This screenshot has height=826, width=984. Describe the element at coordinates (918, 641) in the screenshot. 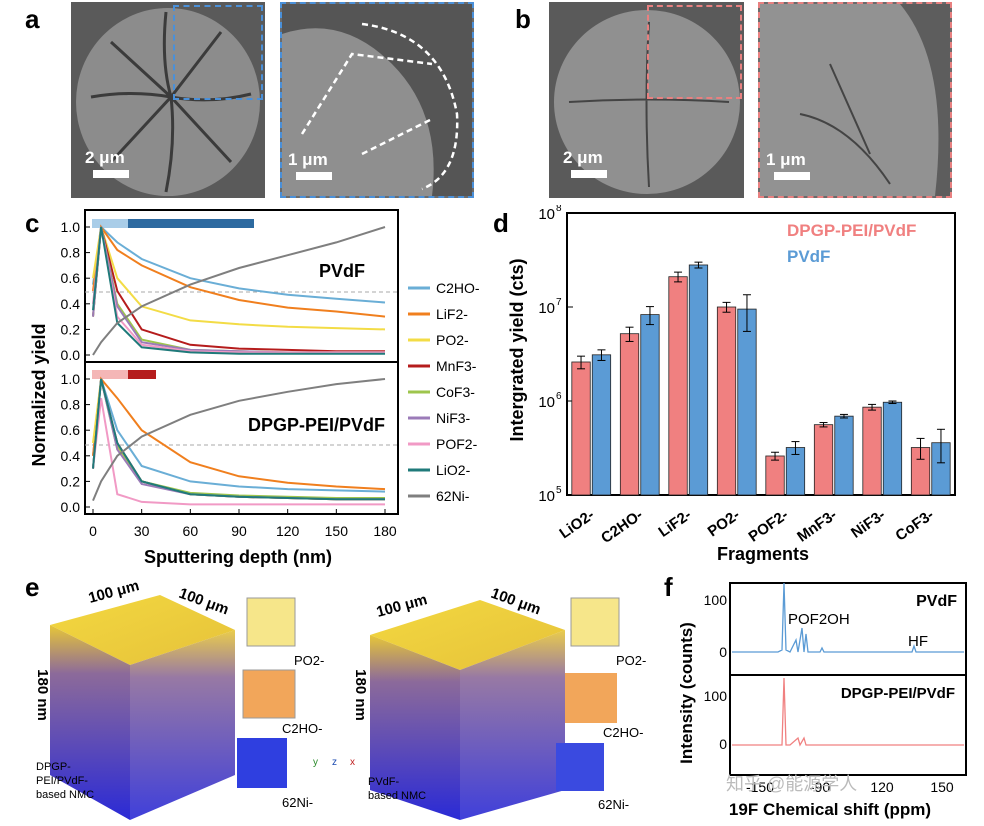

I see `peak-label-hf: HF` at that location.